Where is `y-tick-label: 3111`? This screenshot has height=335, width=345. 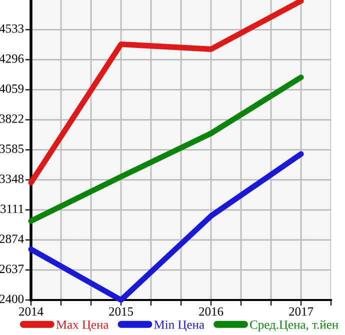 y-tick-label: 3111 is located at coordinates (12, 209).